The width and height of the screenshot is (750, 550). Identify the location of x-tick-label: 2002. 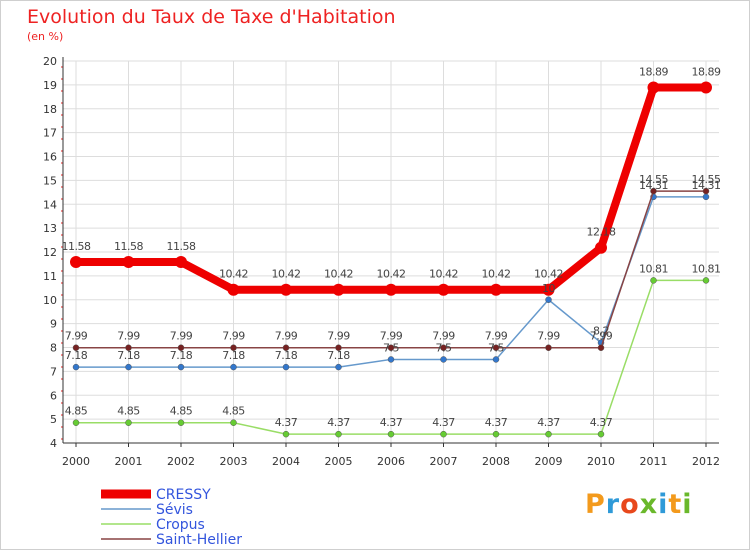
(181, 461).